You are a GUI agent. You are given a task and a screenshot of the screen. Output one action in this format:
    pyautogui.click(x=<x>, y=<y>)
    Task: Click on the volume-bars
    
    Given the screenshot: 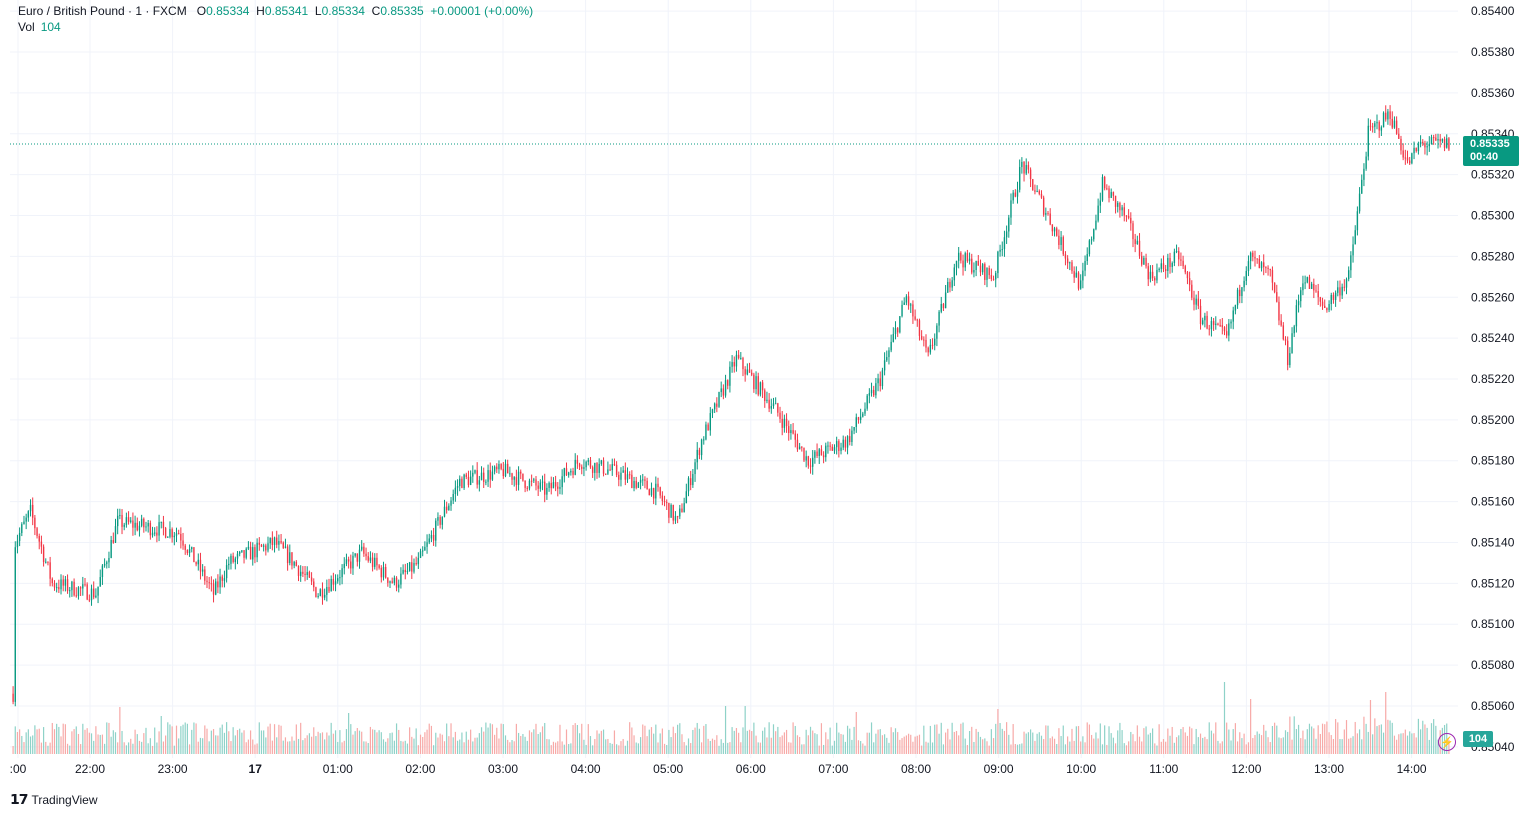 What is the action you would take?
    pyautogui.click(x=731, y=718)
    